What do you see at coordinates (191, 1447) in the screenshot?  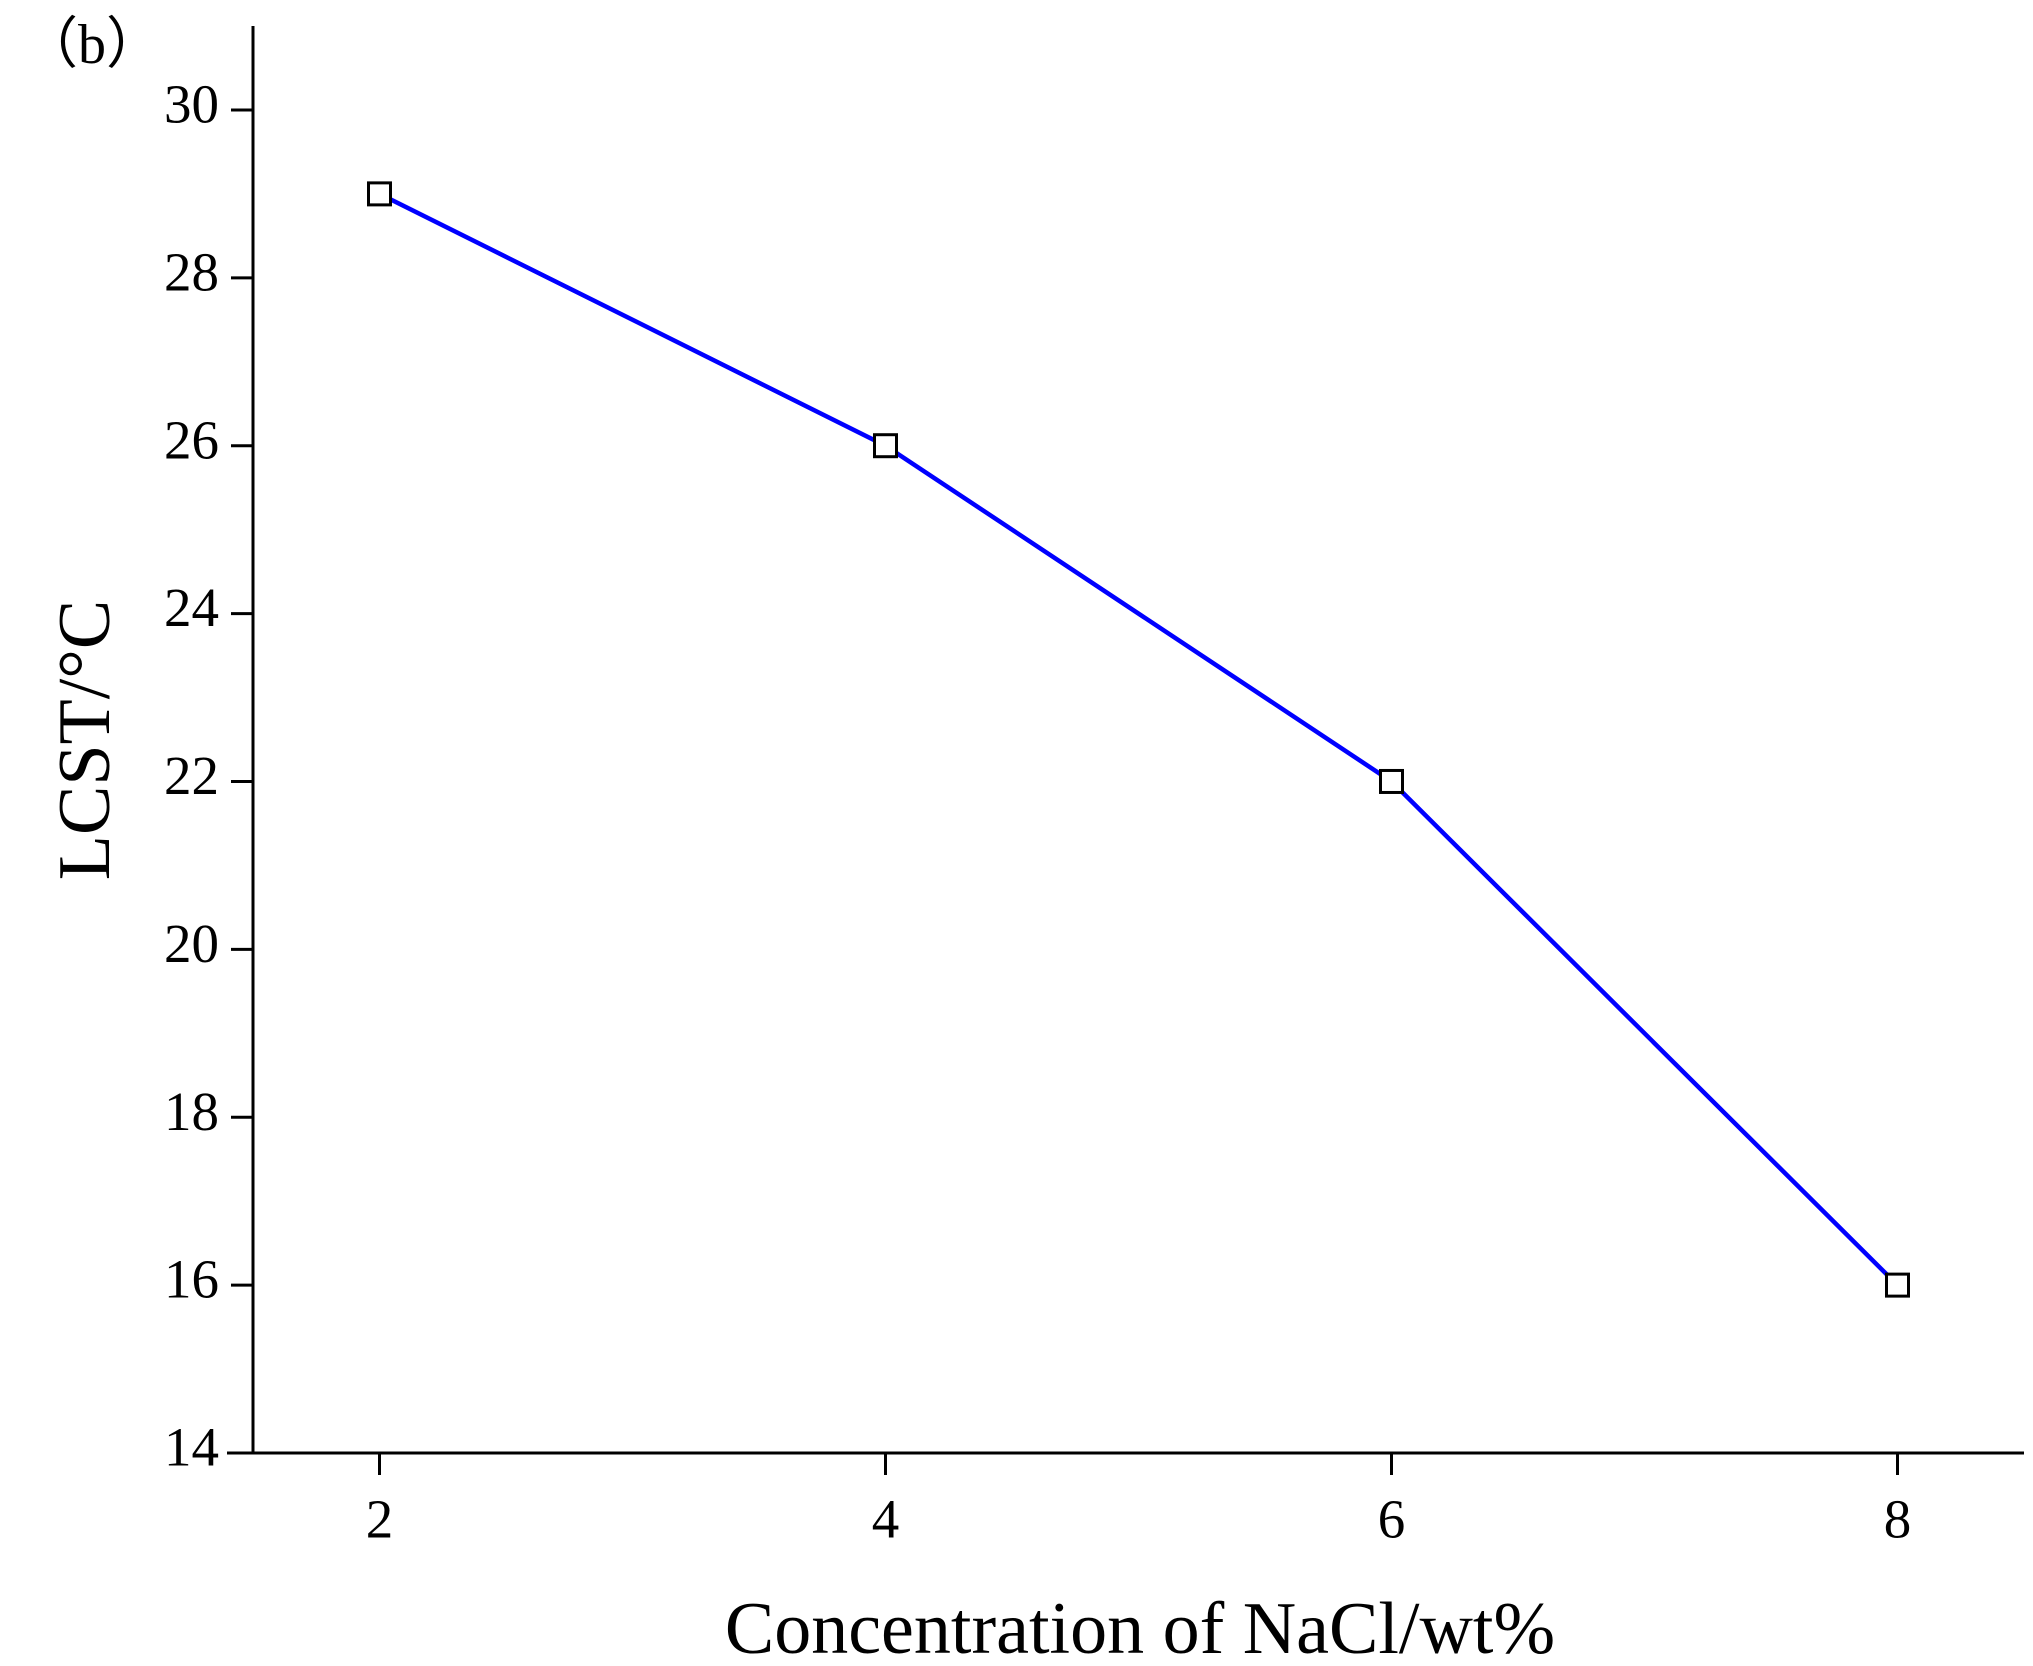 I see `y-tick-label: 14` at bounding box center [191, 1447].